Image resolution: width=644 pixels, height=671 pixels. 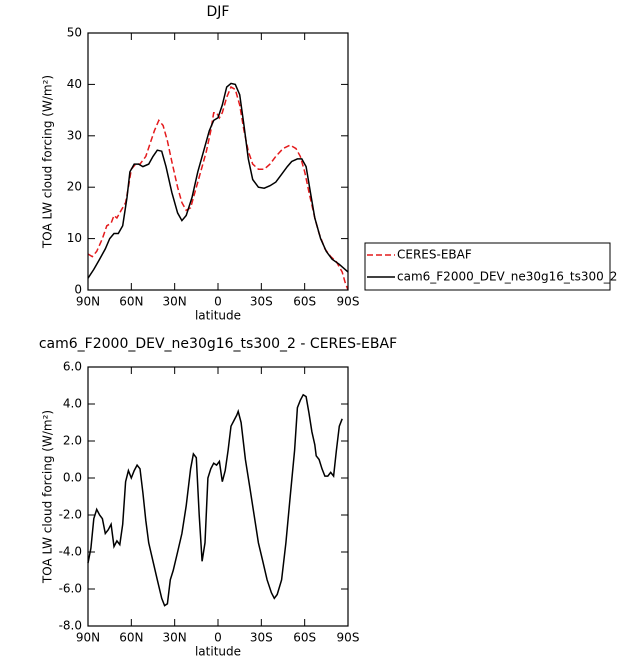 I want to click on y-tick-label: -4.0, so click(x=70, y=552).